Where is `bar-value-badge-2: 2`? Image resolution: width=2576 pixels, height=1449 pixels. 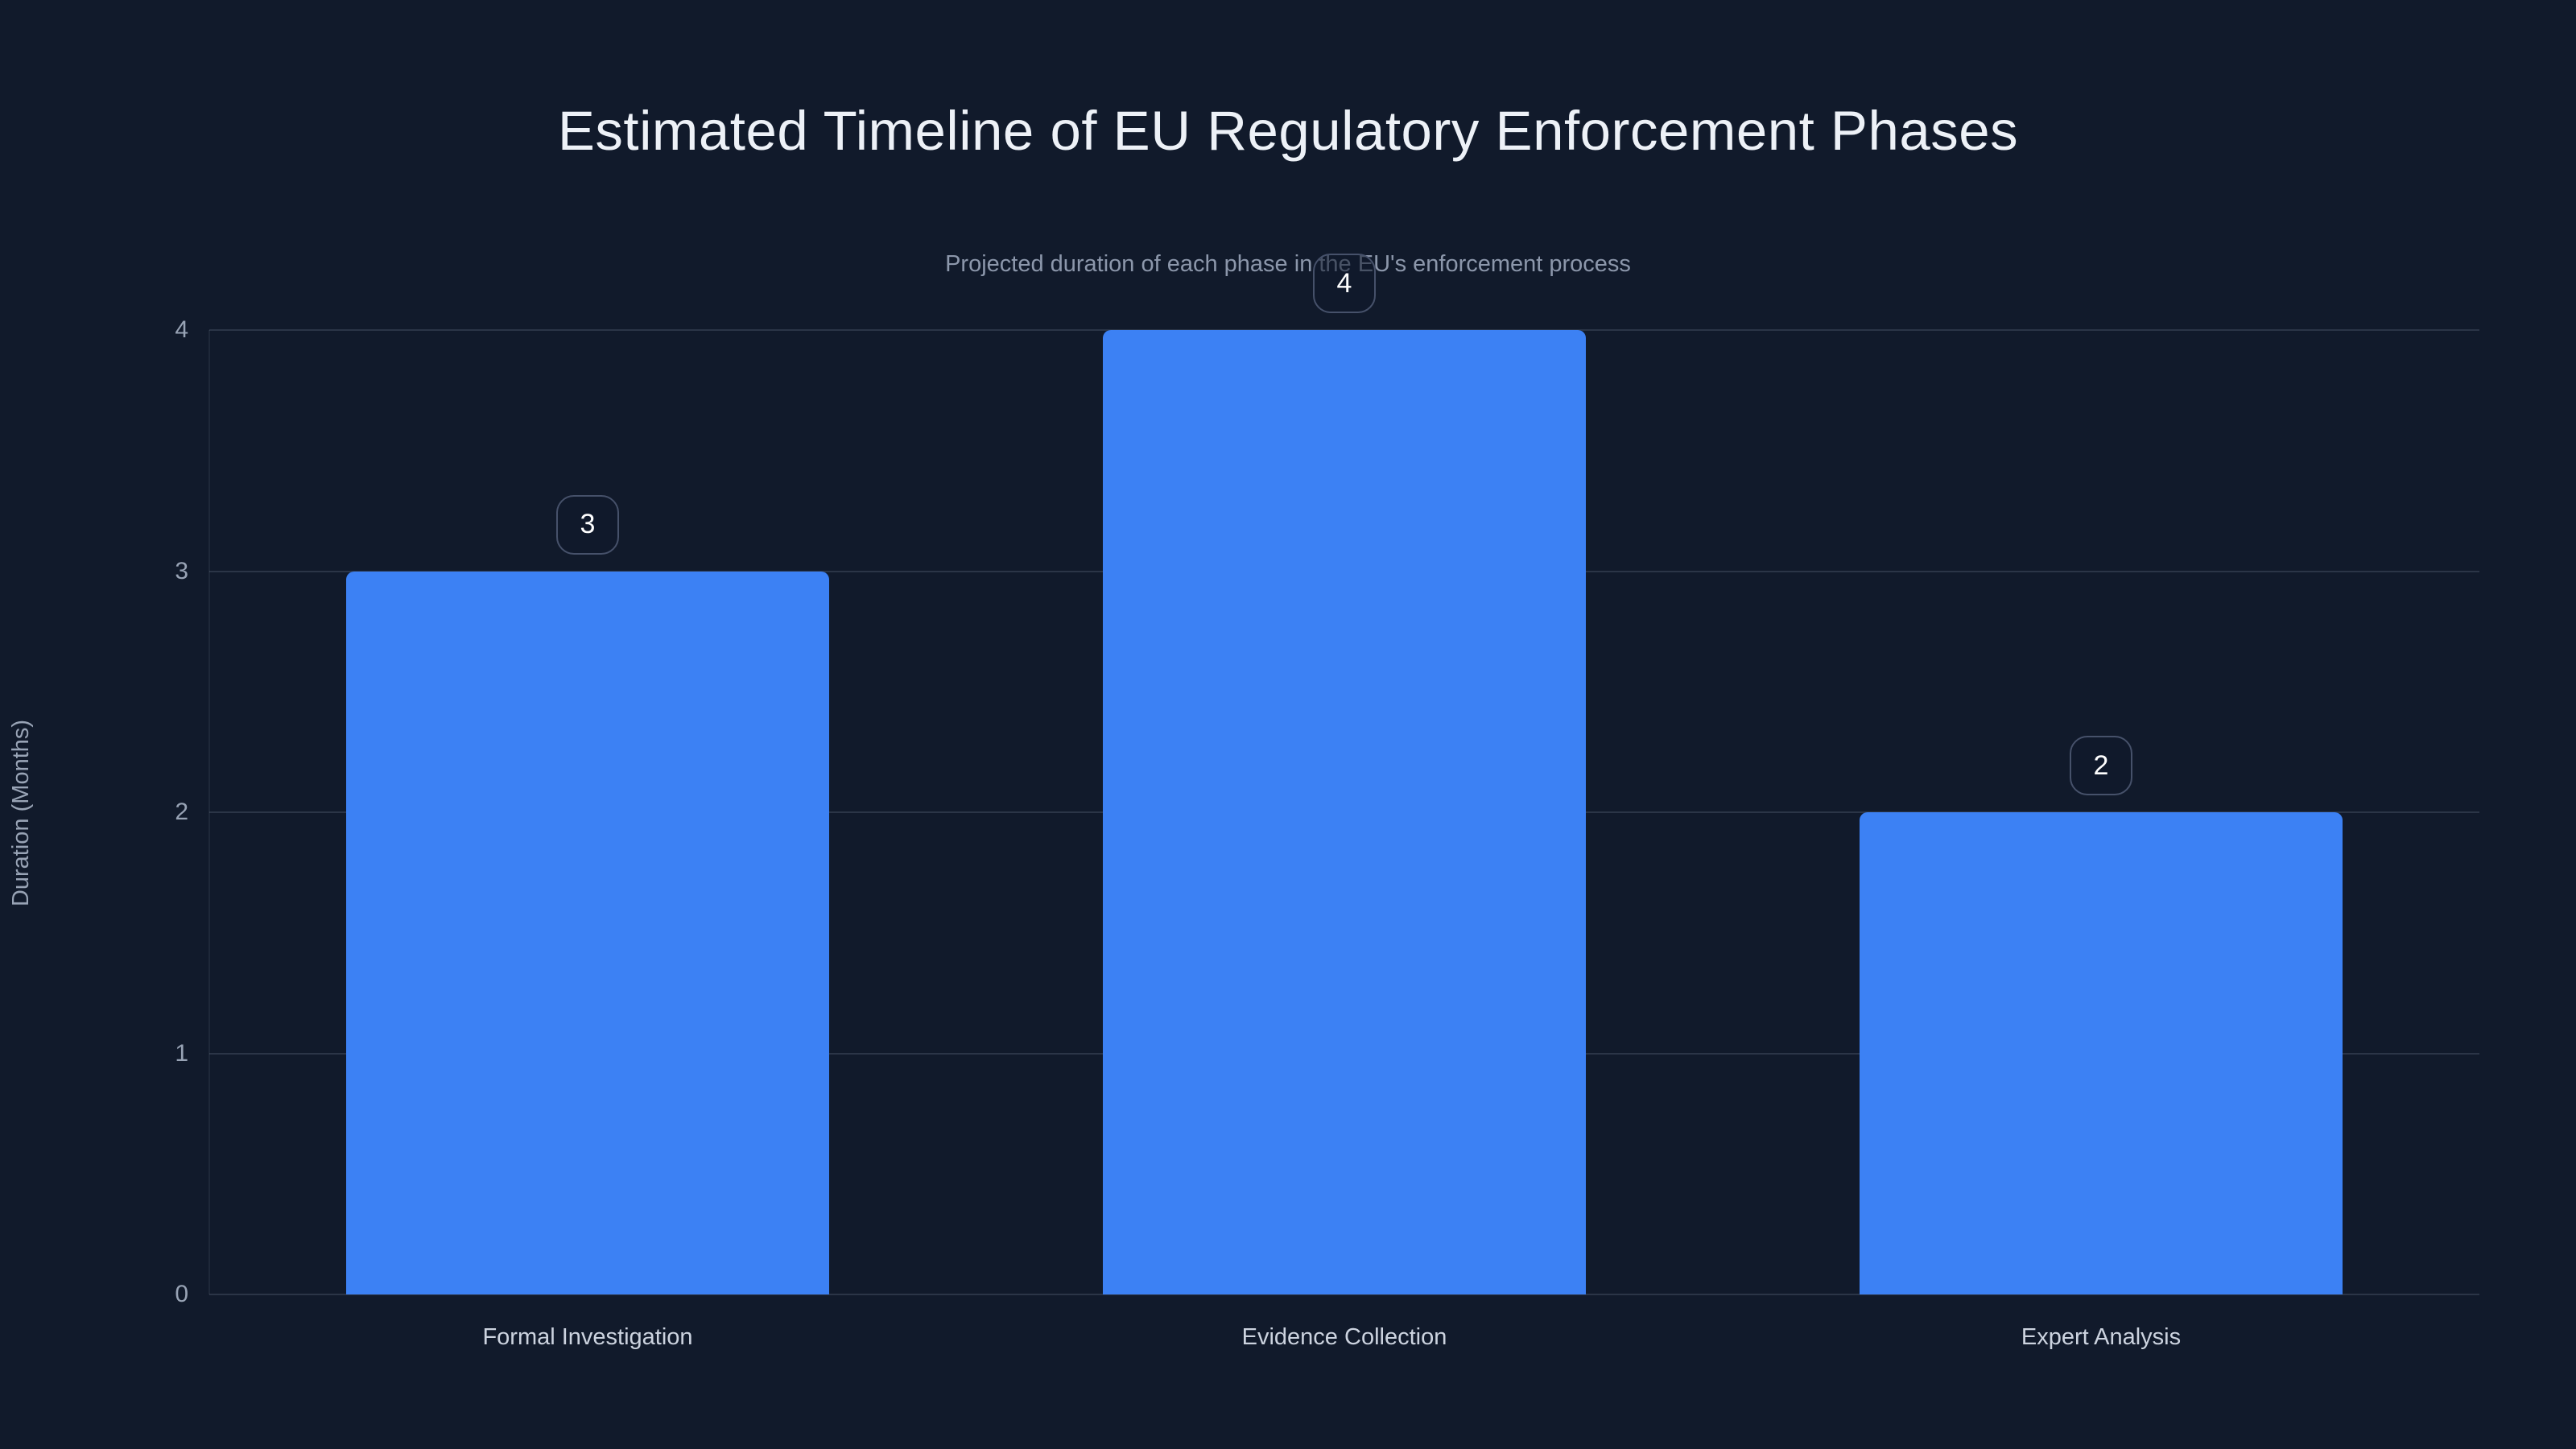
bar-value-badge-2: 2 is located at coordinates (2101, 765).